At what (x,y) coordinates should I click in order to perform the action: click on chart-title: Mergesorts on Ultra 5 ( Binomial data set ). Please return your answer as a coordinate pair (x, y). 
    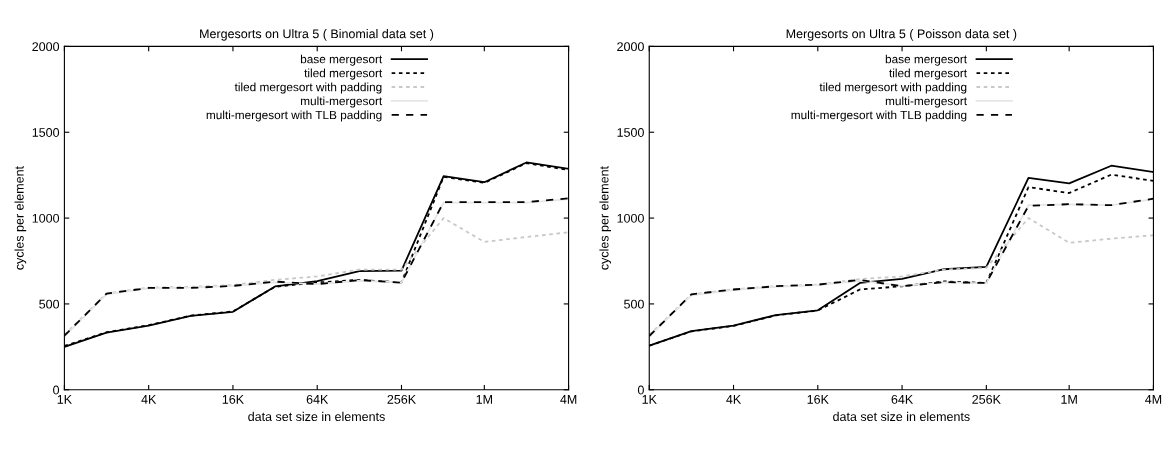
    Looking at the image, I should click on (317, 35).